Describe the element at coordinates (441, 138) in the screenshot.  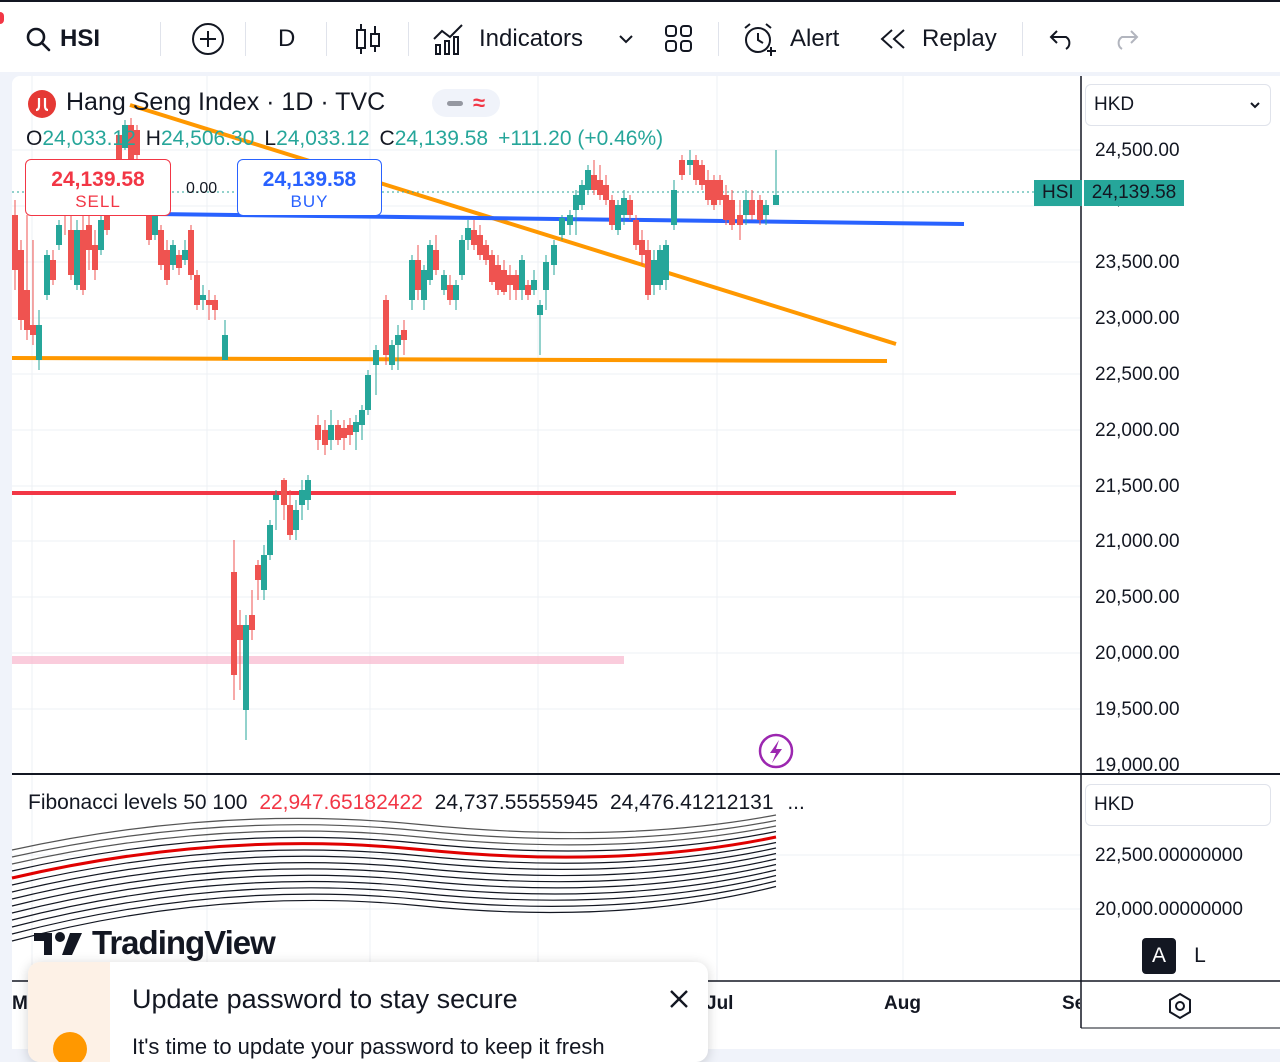
I see `close-value: 24,139.58` at that location.